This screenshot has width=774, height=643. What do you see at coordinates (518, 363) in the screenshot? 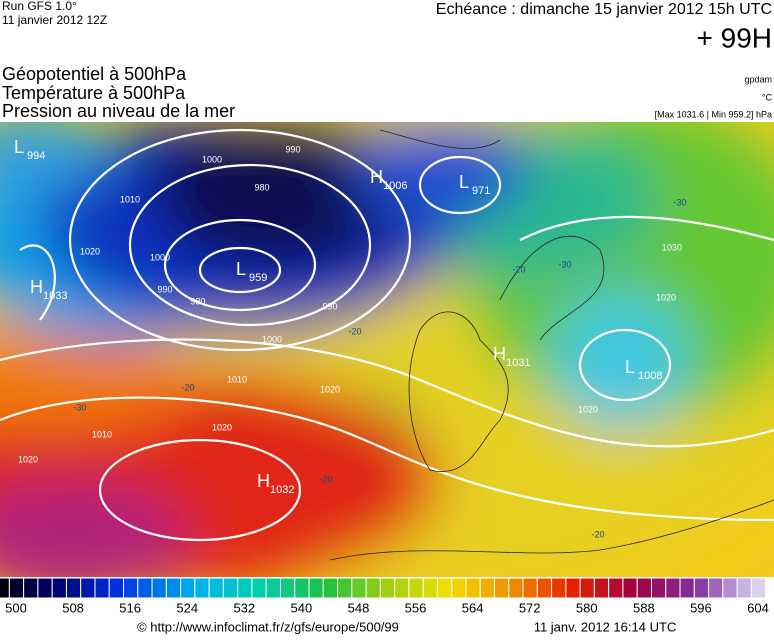
I see `center-value: 1031` at bounding box center [518, 363].